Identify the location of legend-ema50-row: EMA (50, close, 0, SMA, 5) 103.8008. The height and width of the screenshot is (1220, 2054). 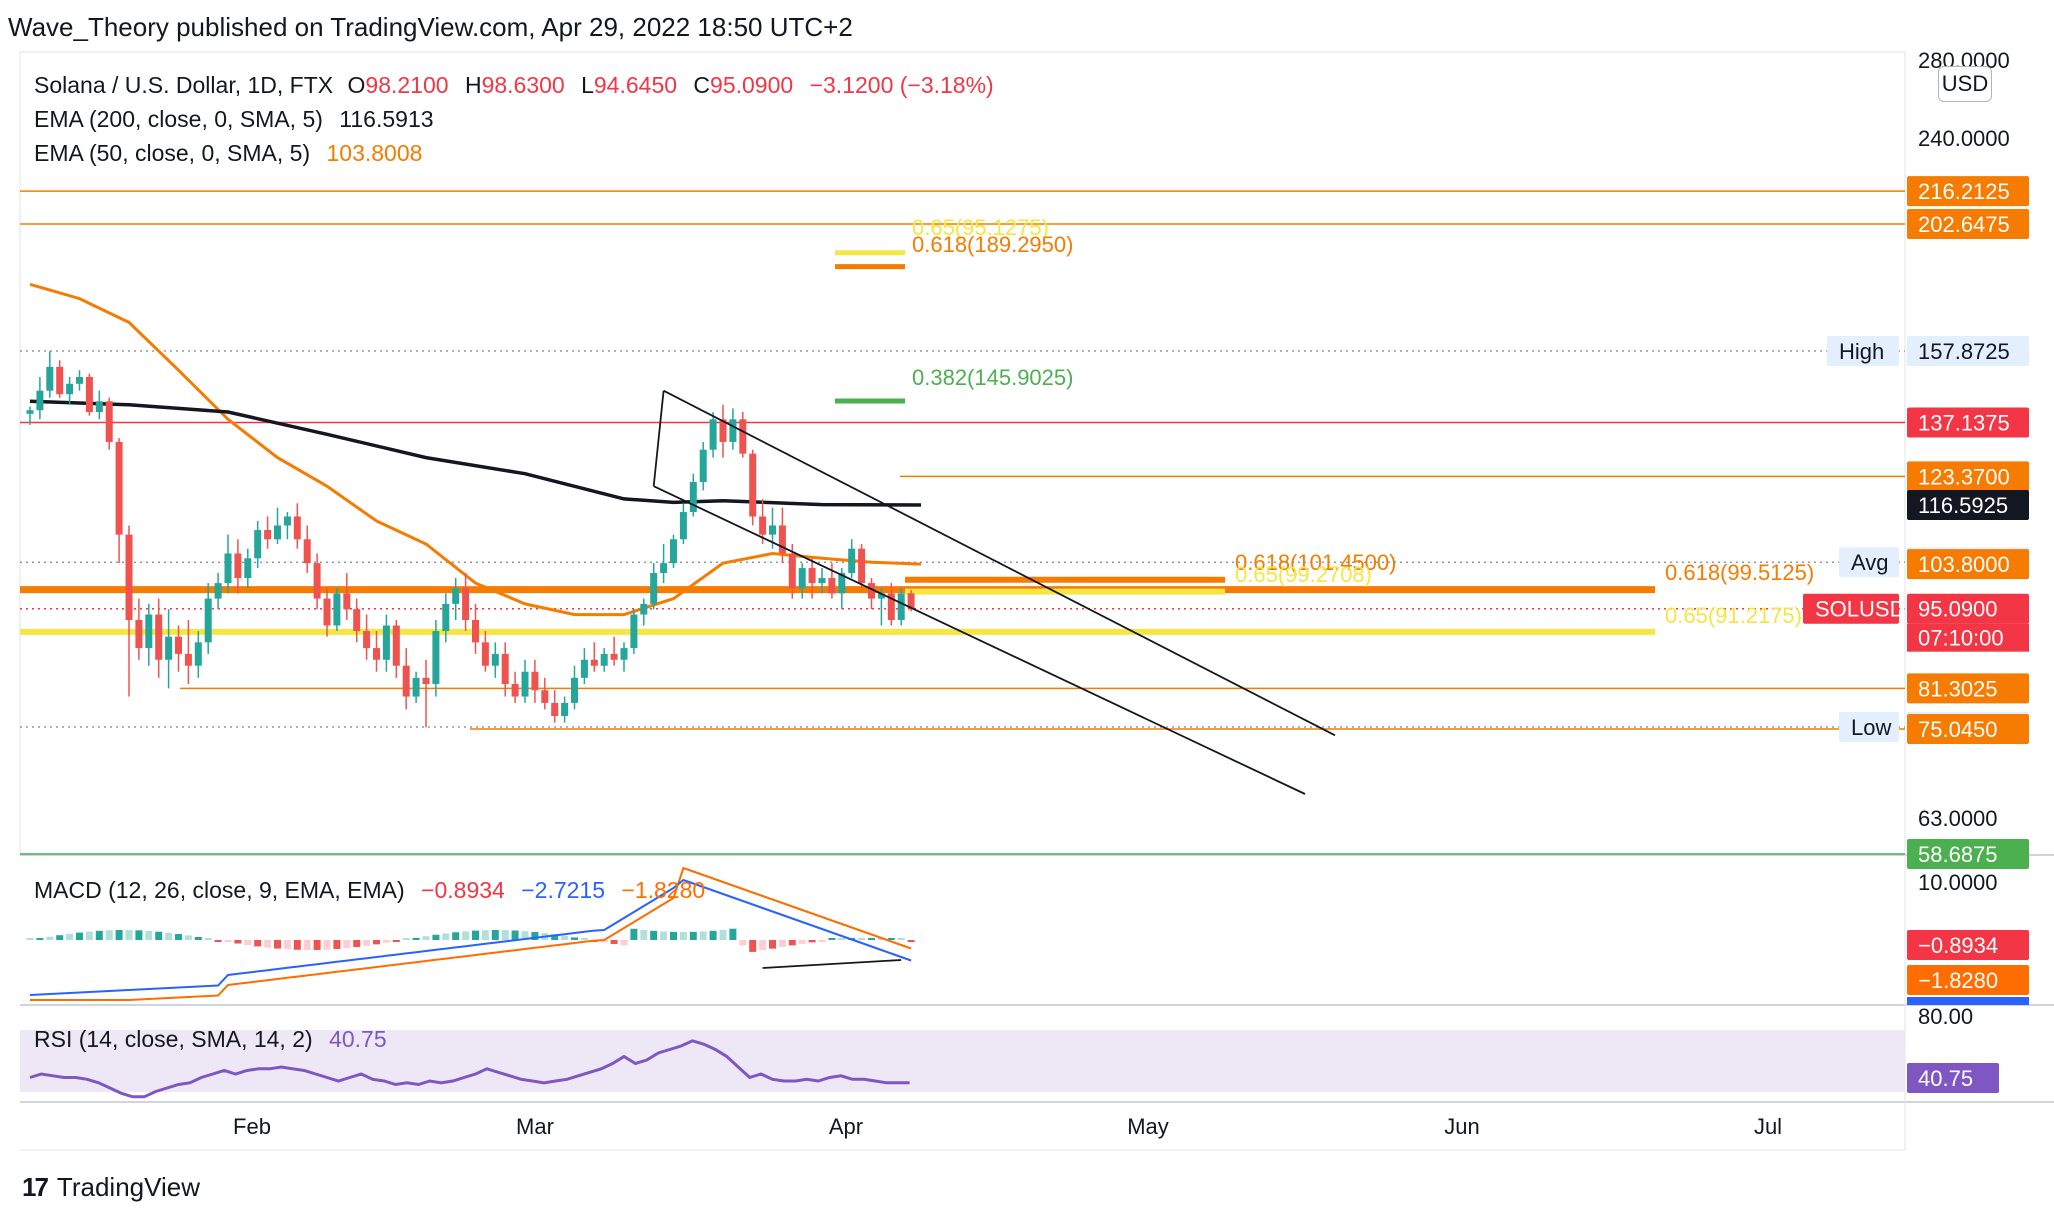
(228, 153).